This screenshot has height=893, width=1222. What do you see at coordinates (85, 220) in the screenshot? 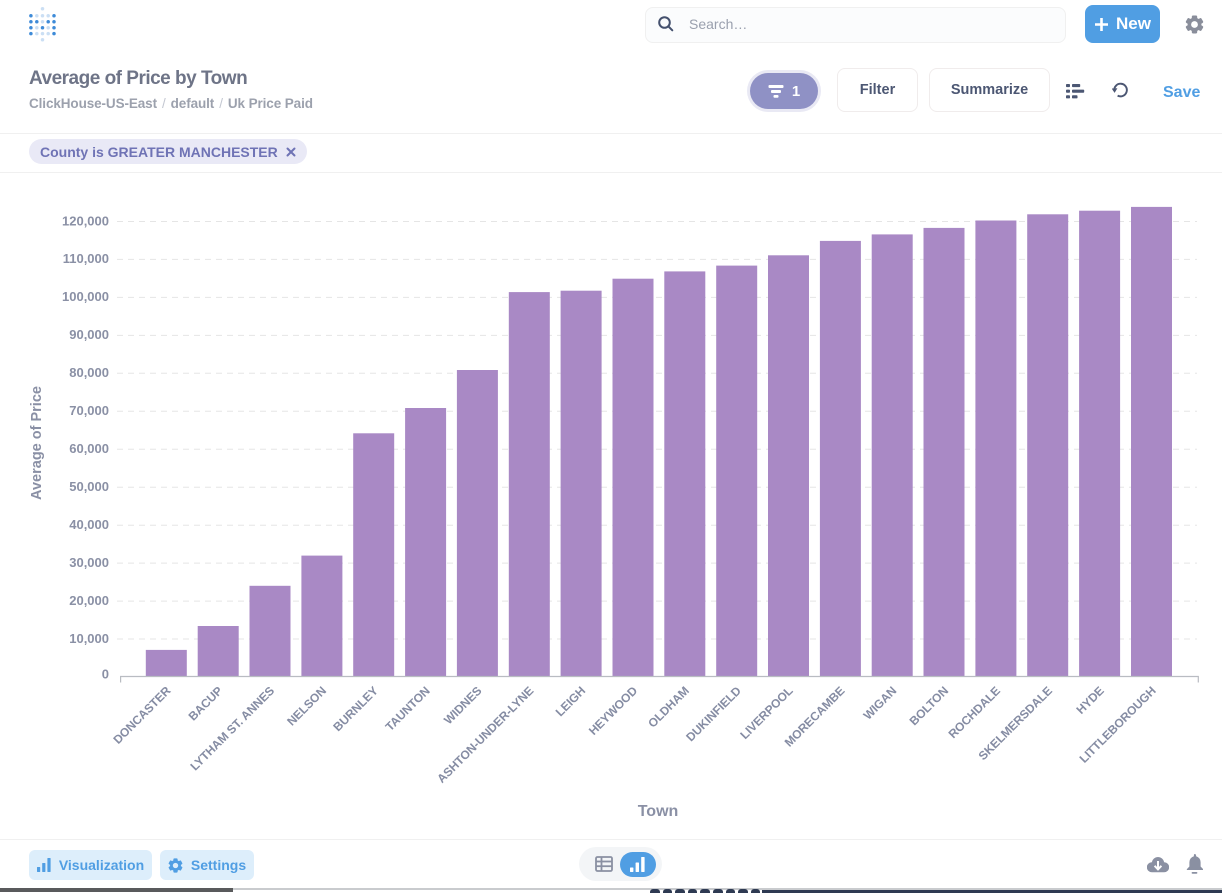
I see `svg-text: 120,000` at bounding box center [85, 220].